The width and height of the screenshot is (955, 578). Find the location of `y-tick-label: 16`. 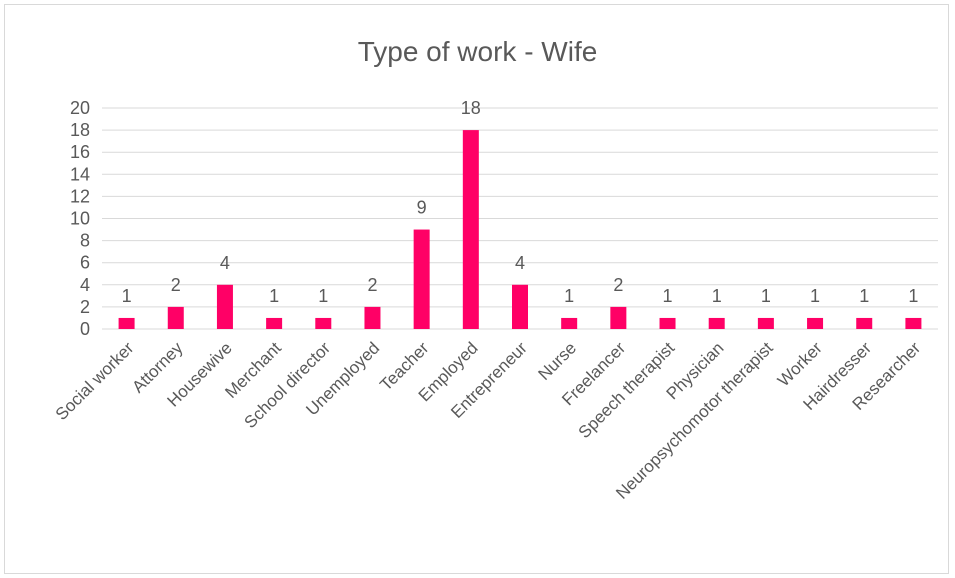

y-tick-label: 16 is located at coordinates (80, 152).